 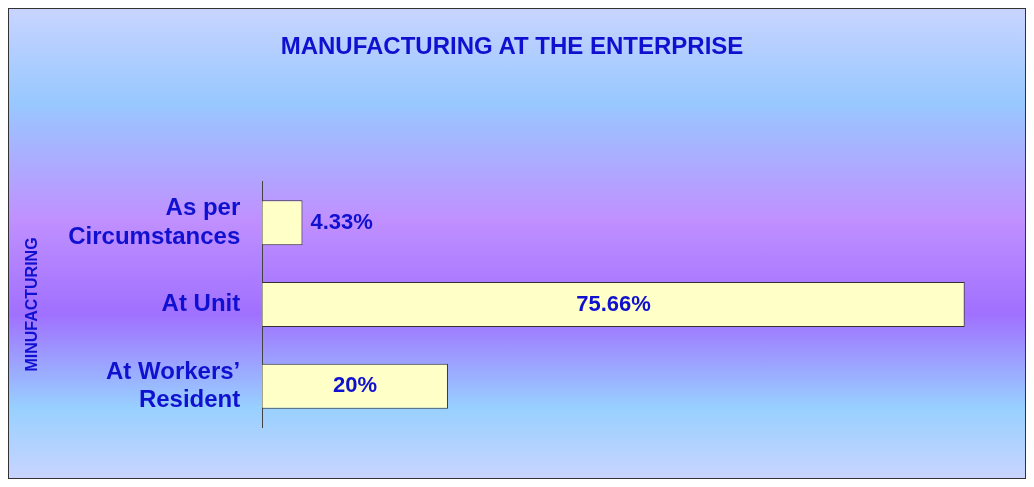 What do you see at coordinates (355, 385) in the screenshot?
I see `data-label: 20%` at bounding box center [355, 385].